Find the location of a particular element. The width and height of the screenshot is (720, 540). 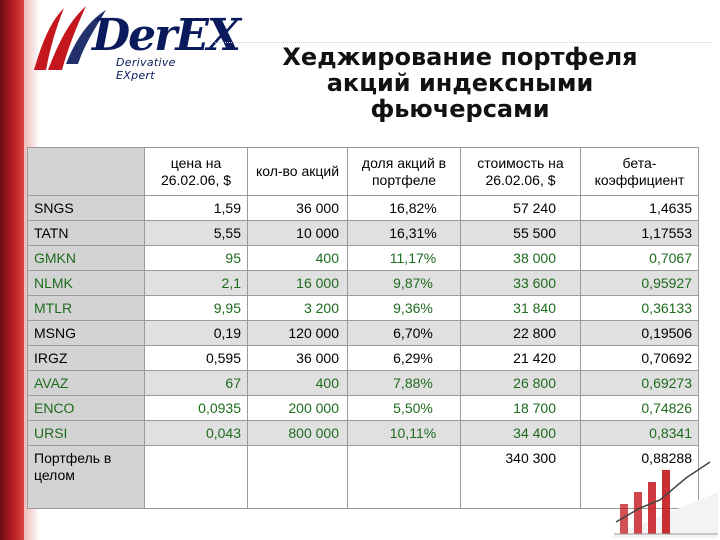

stock-name-cell: AVAZ is located at coordinates (86, 383).